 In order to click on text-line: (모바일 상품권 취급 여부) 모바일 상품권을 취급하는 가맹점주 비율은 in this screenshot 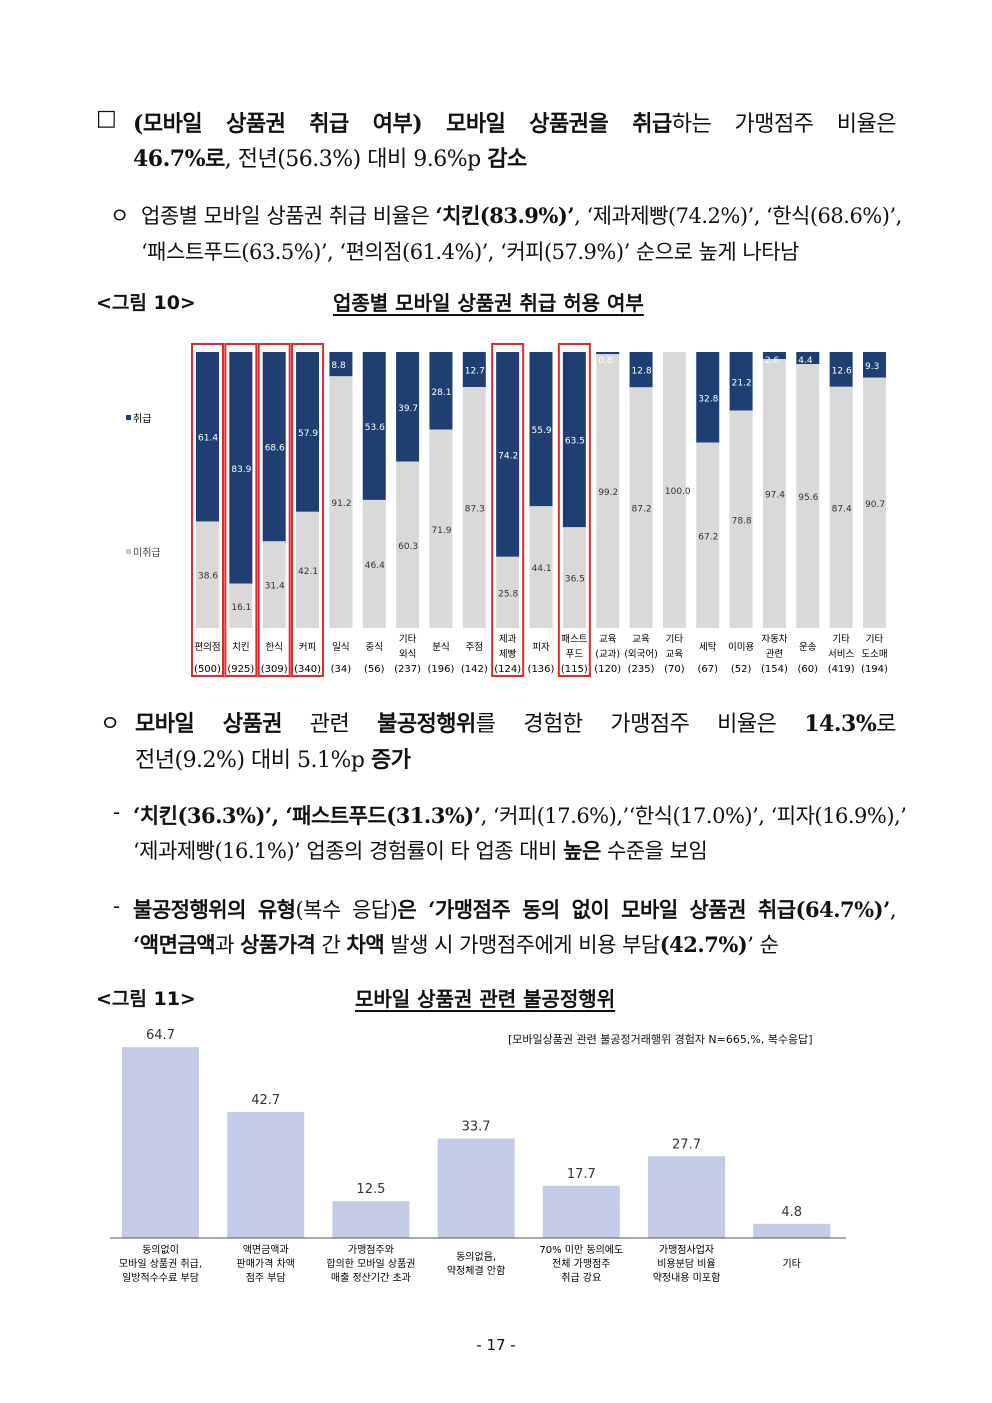, I will do `click(515, 122)`.